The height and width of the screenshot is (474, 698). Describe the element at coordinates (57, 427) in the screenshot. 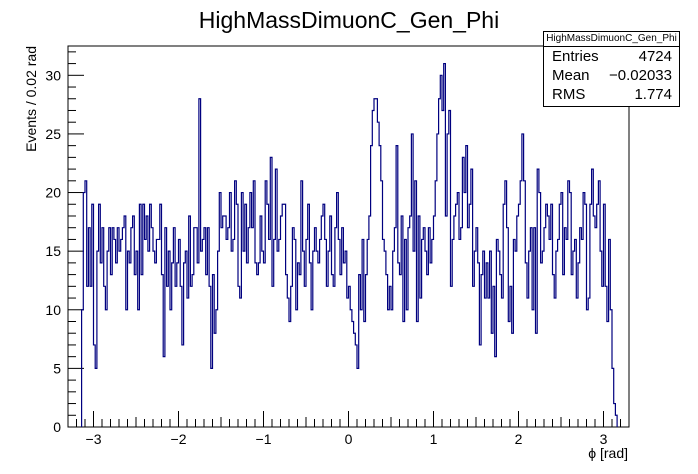

I see `y-tick-label: 0` at that location.